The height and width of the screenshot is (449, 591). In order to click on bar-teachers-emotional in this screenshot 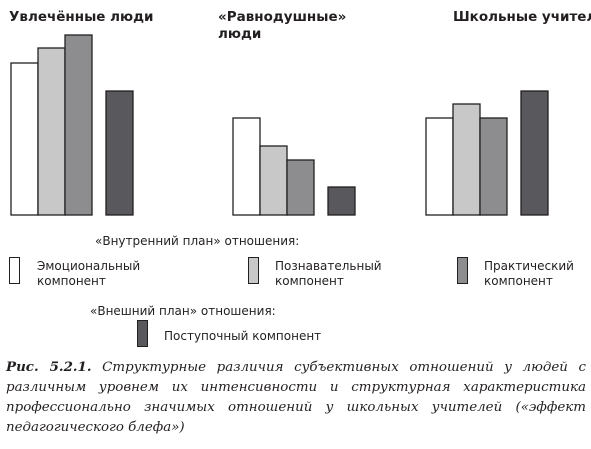, I will do `click(439, 166)`.